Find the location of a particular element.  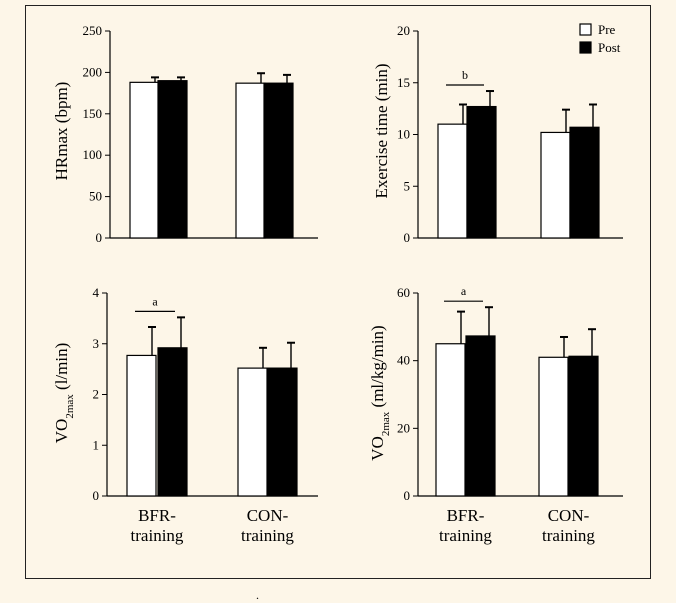

y-tick-label: 5 is located at coordinates (407, 185).